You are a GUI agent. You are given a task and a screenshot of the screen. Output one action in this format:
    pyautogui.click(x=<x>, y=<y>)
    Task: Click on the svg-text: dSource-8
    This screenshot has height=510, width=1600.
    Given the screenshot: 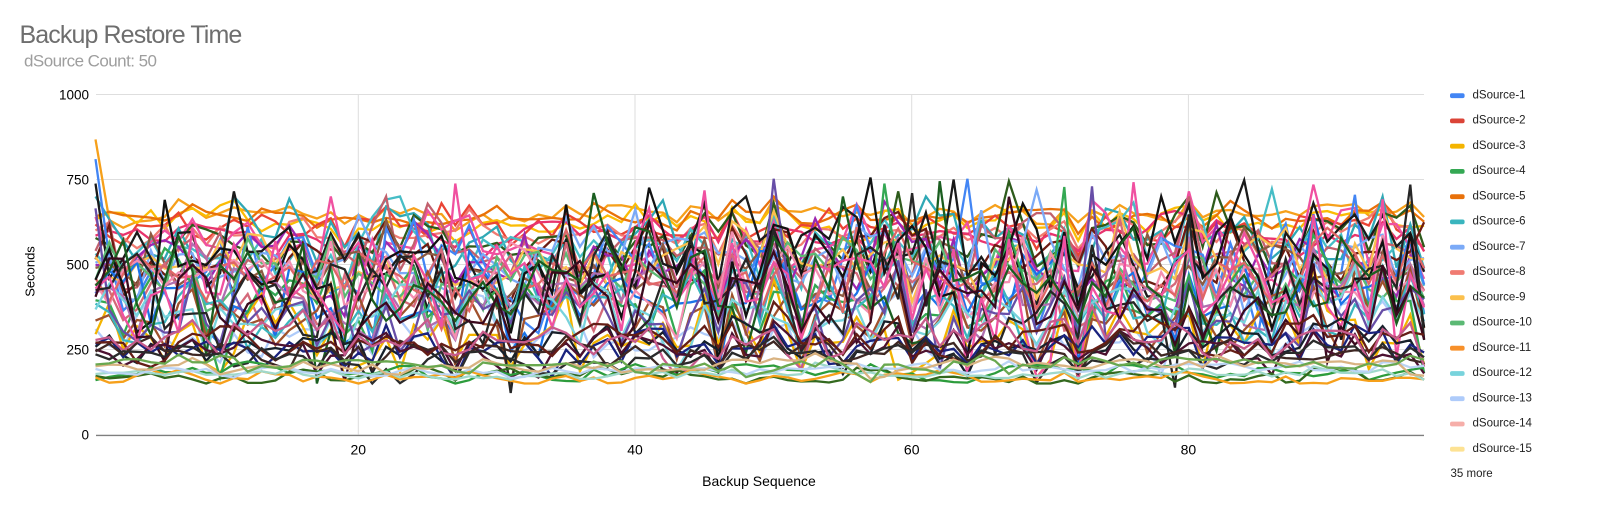 What is the action you would take?
    pyautogui.click(x=1499, y=272)
    